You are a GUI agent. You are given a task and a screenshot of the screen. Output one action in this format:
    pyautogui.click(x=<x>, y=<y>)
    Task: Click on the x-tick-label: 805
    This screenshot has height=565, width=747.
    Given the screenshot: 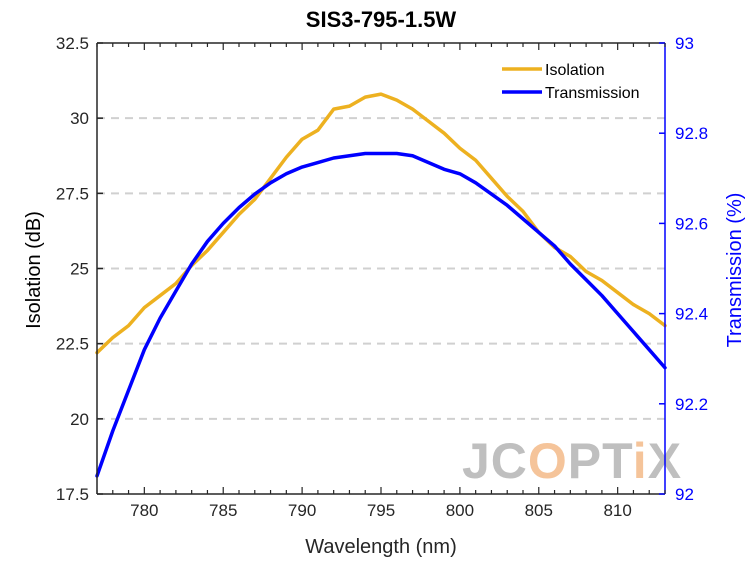 What is the action you would take?
    pyautogui.click(x=539, y=510)
    